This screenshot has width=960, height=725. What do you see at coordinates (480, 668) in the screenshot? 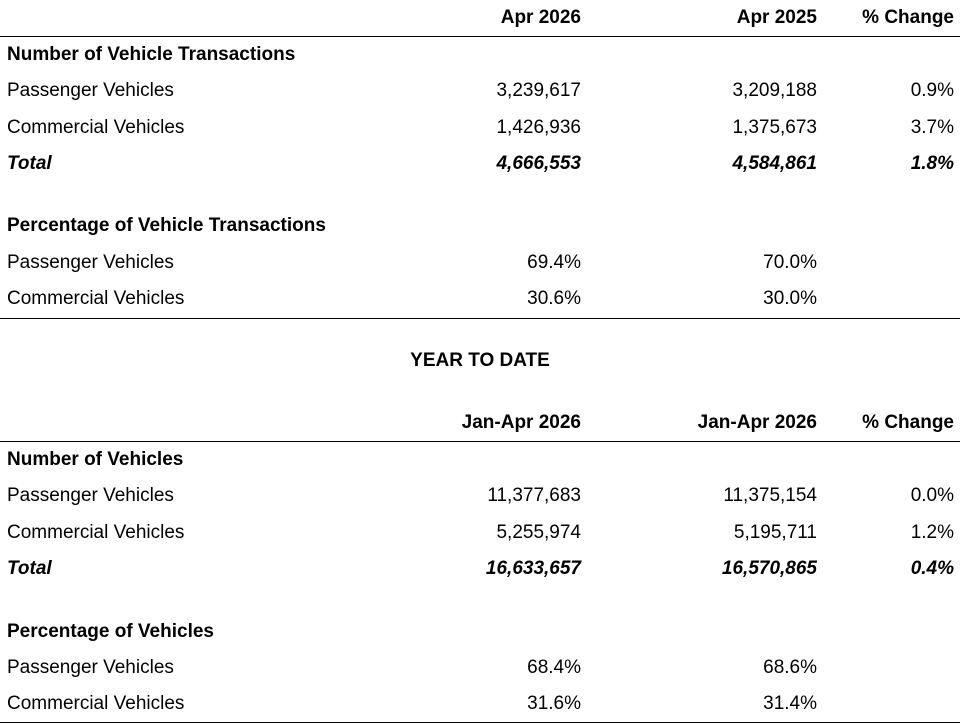
I see `table-row: Passenger Vehicles 68.4% 68.6%` at bounding box center [480, 668].